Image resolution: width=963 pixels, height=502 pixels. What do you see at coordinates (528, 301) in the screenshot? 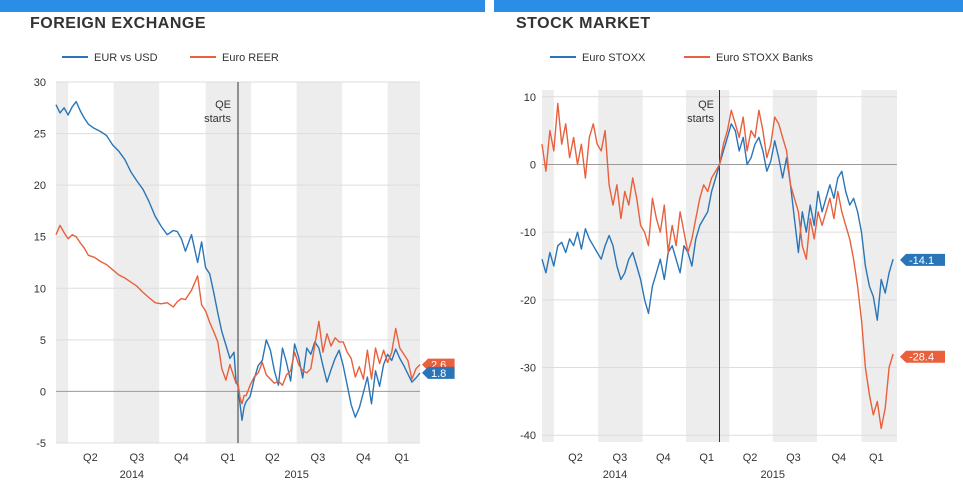
I see `y-tick-label: -20` at bounding box center [528, 301].